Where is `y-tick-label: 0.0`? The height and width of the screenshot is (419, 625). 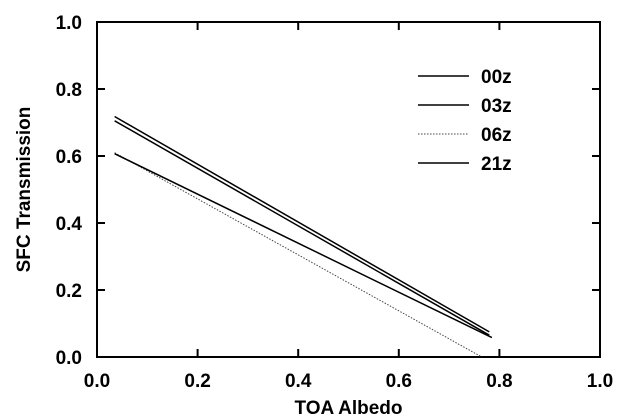 y-tick-label: 0.0 is located at coordinates (69, 358).